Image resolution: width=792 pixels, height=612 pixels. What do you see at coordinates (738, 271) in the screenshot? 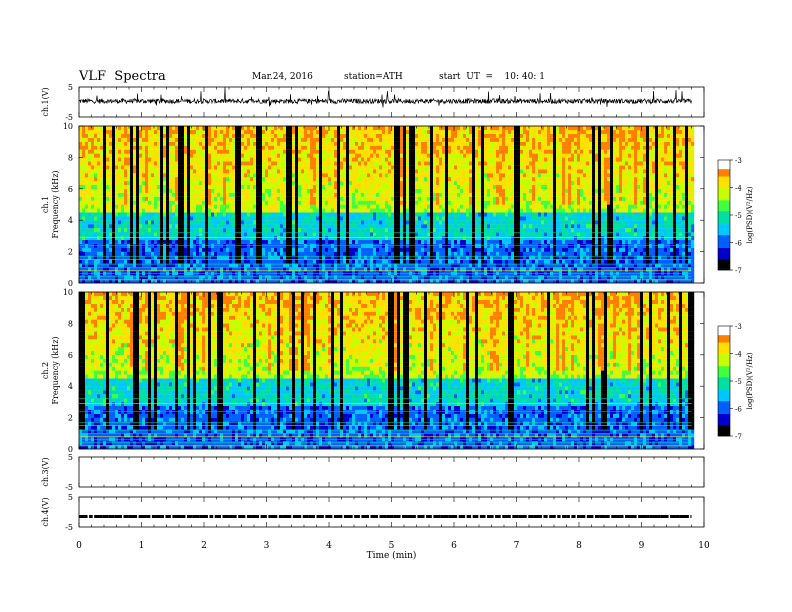
I see `ch1-spectrogram-colorbar-tick: -7` at bounding box center [738, 271].